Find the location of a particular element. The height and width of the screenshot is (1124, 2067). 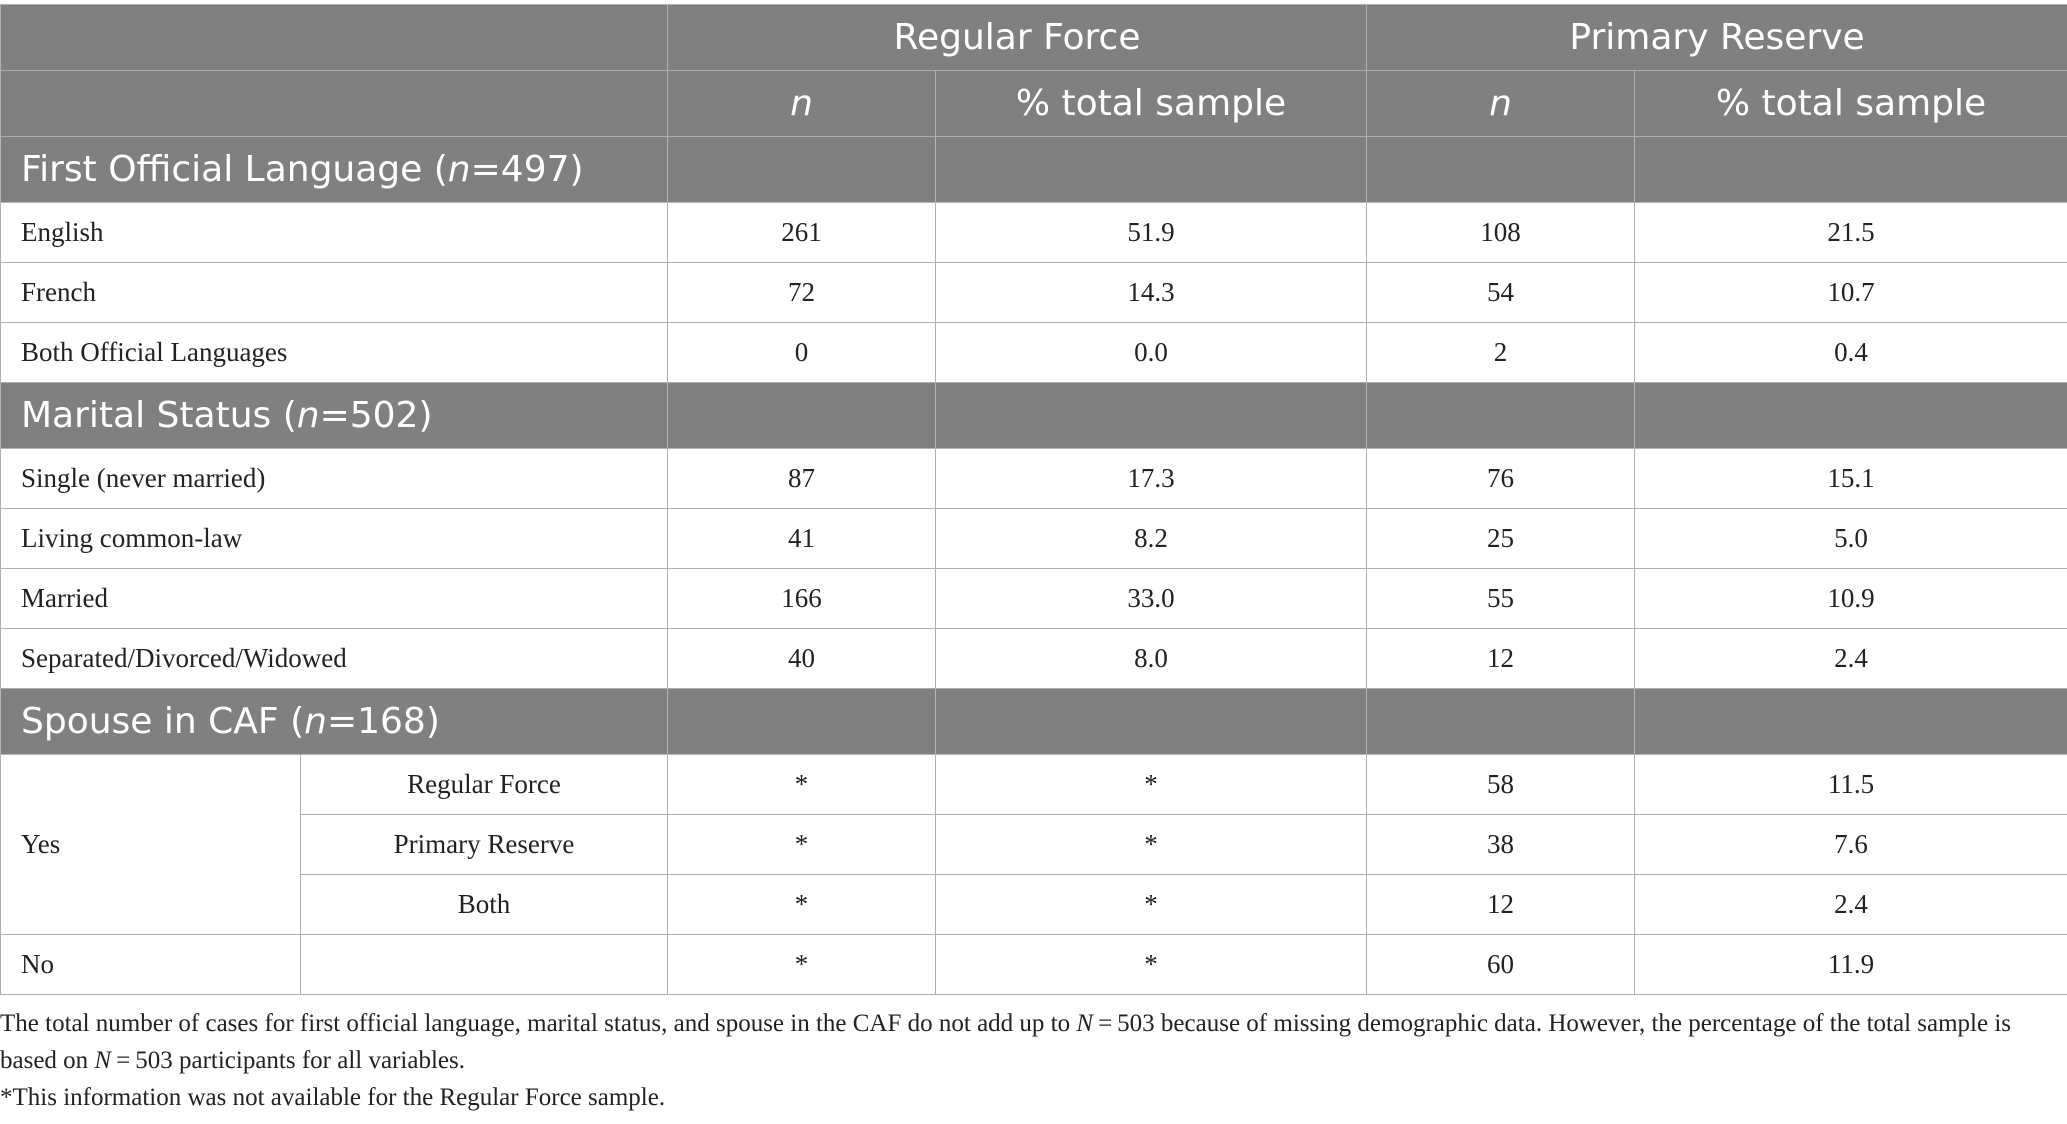

row-label: English is located at coordinates (334, 232).